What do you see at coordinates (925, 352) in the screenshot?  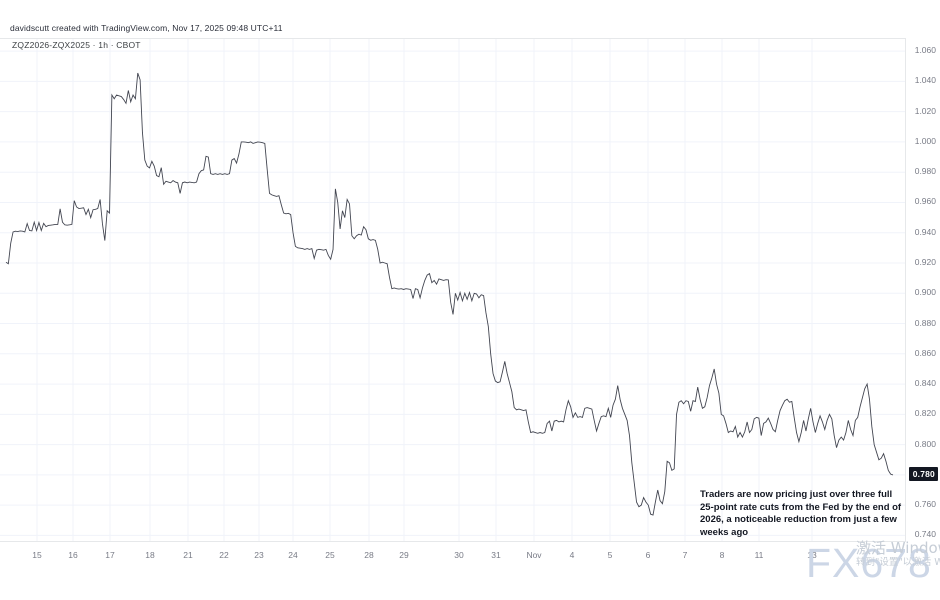 I see `price-axis-tick: 0.860` at bounding box center [925, 352].